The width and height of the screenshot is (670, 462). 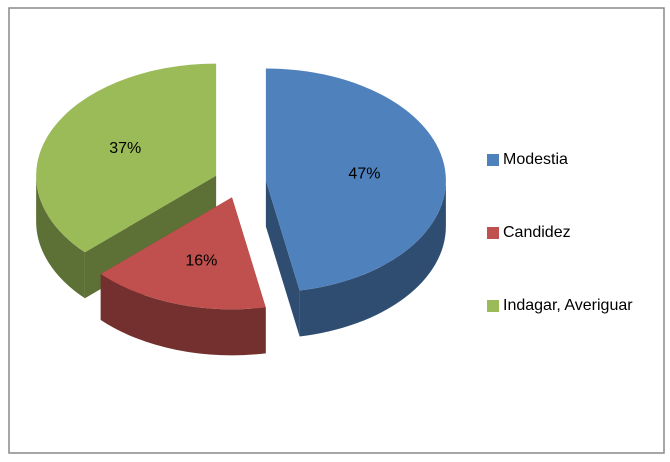 I want to click on legend-label: Modestia, so click(x=535, y=159).